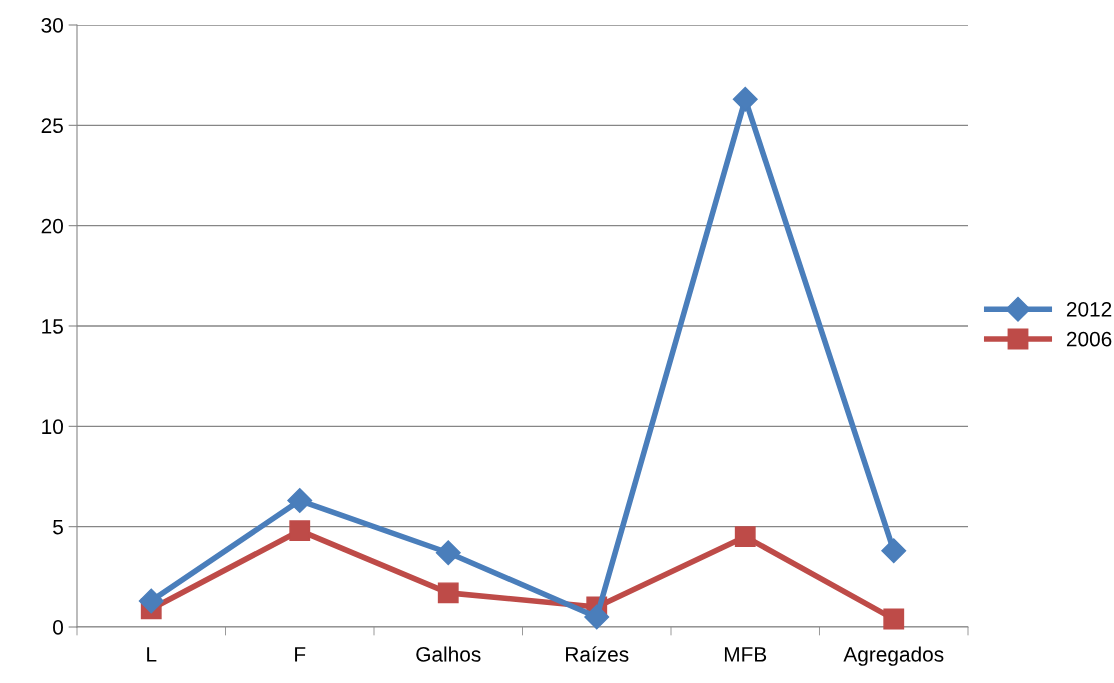  I want to click on y-tick-label: 0, so click(58, 627).